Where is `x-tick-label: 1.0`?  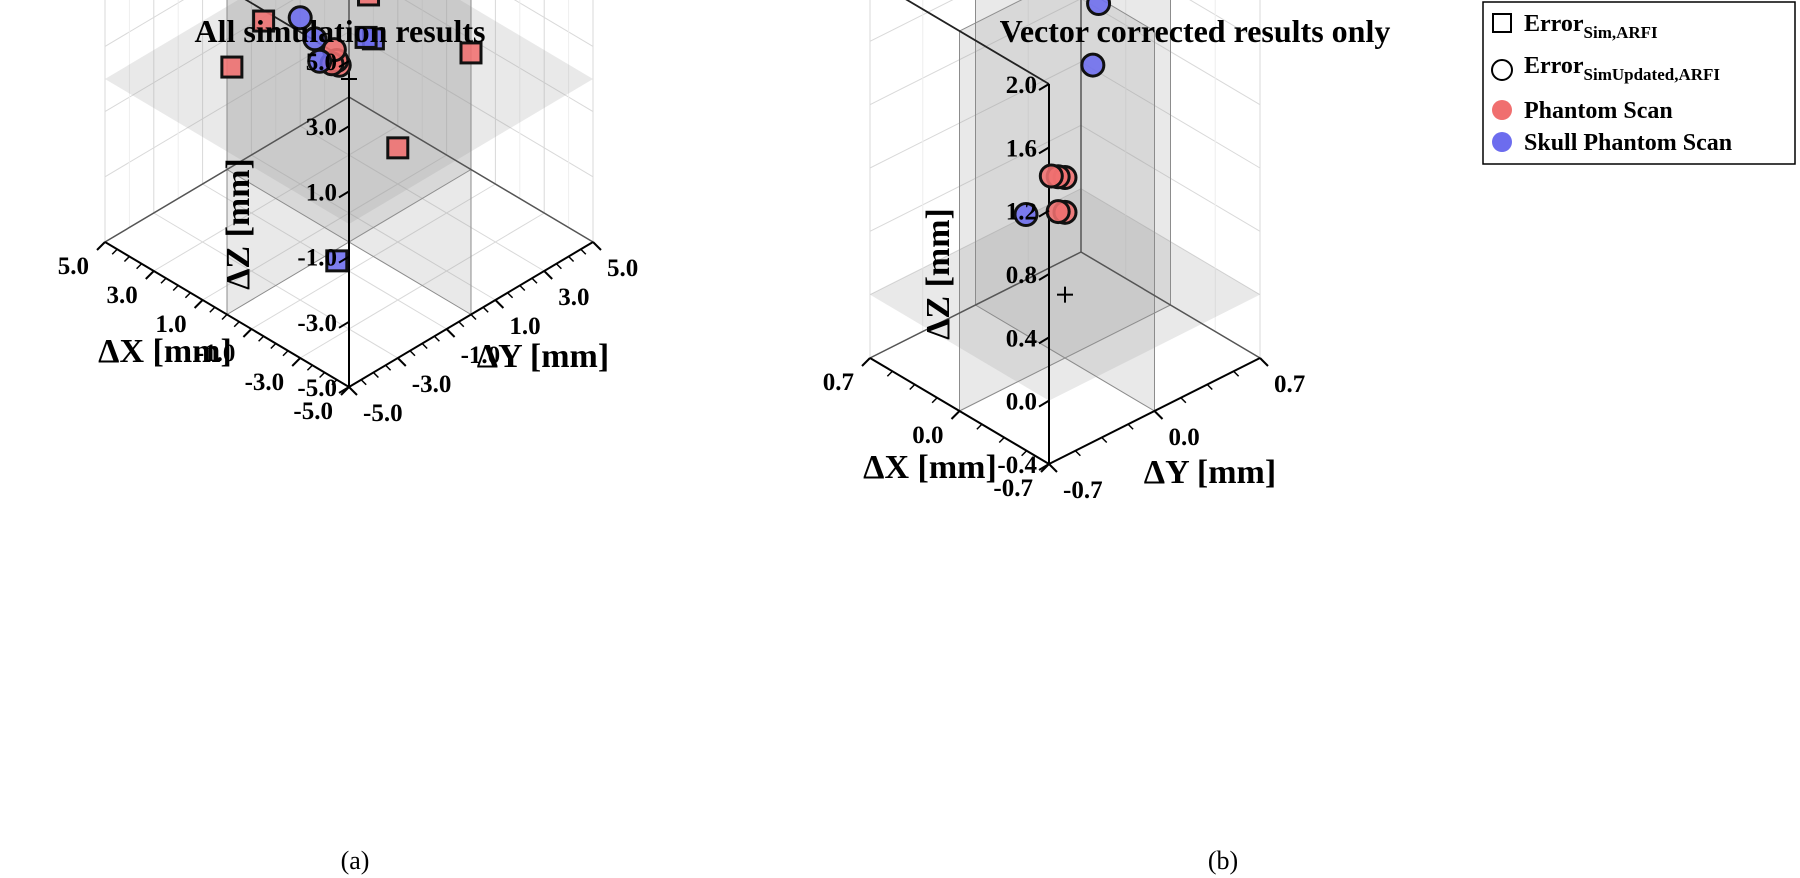 x-tick-label: 1.0 is located at coordinates (170, 324).